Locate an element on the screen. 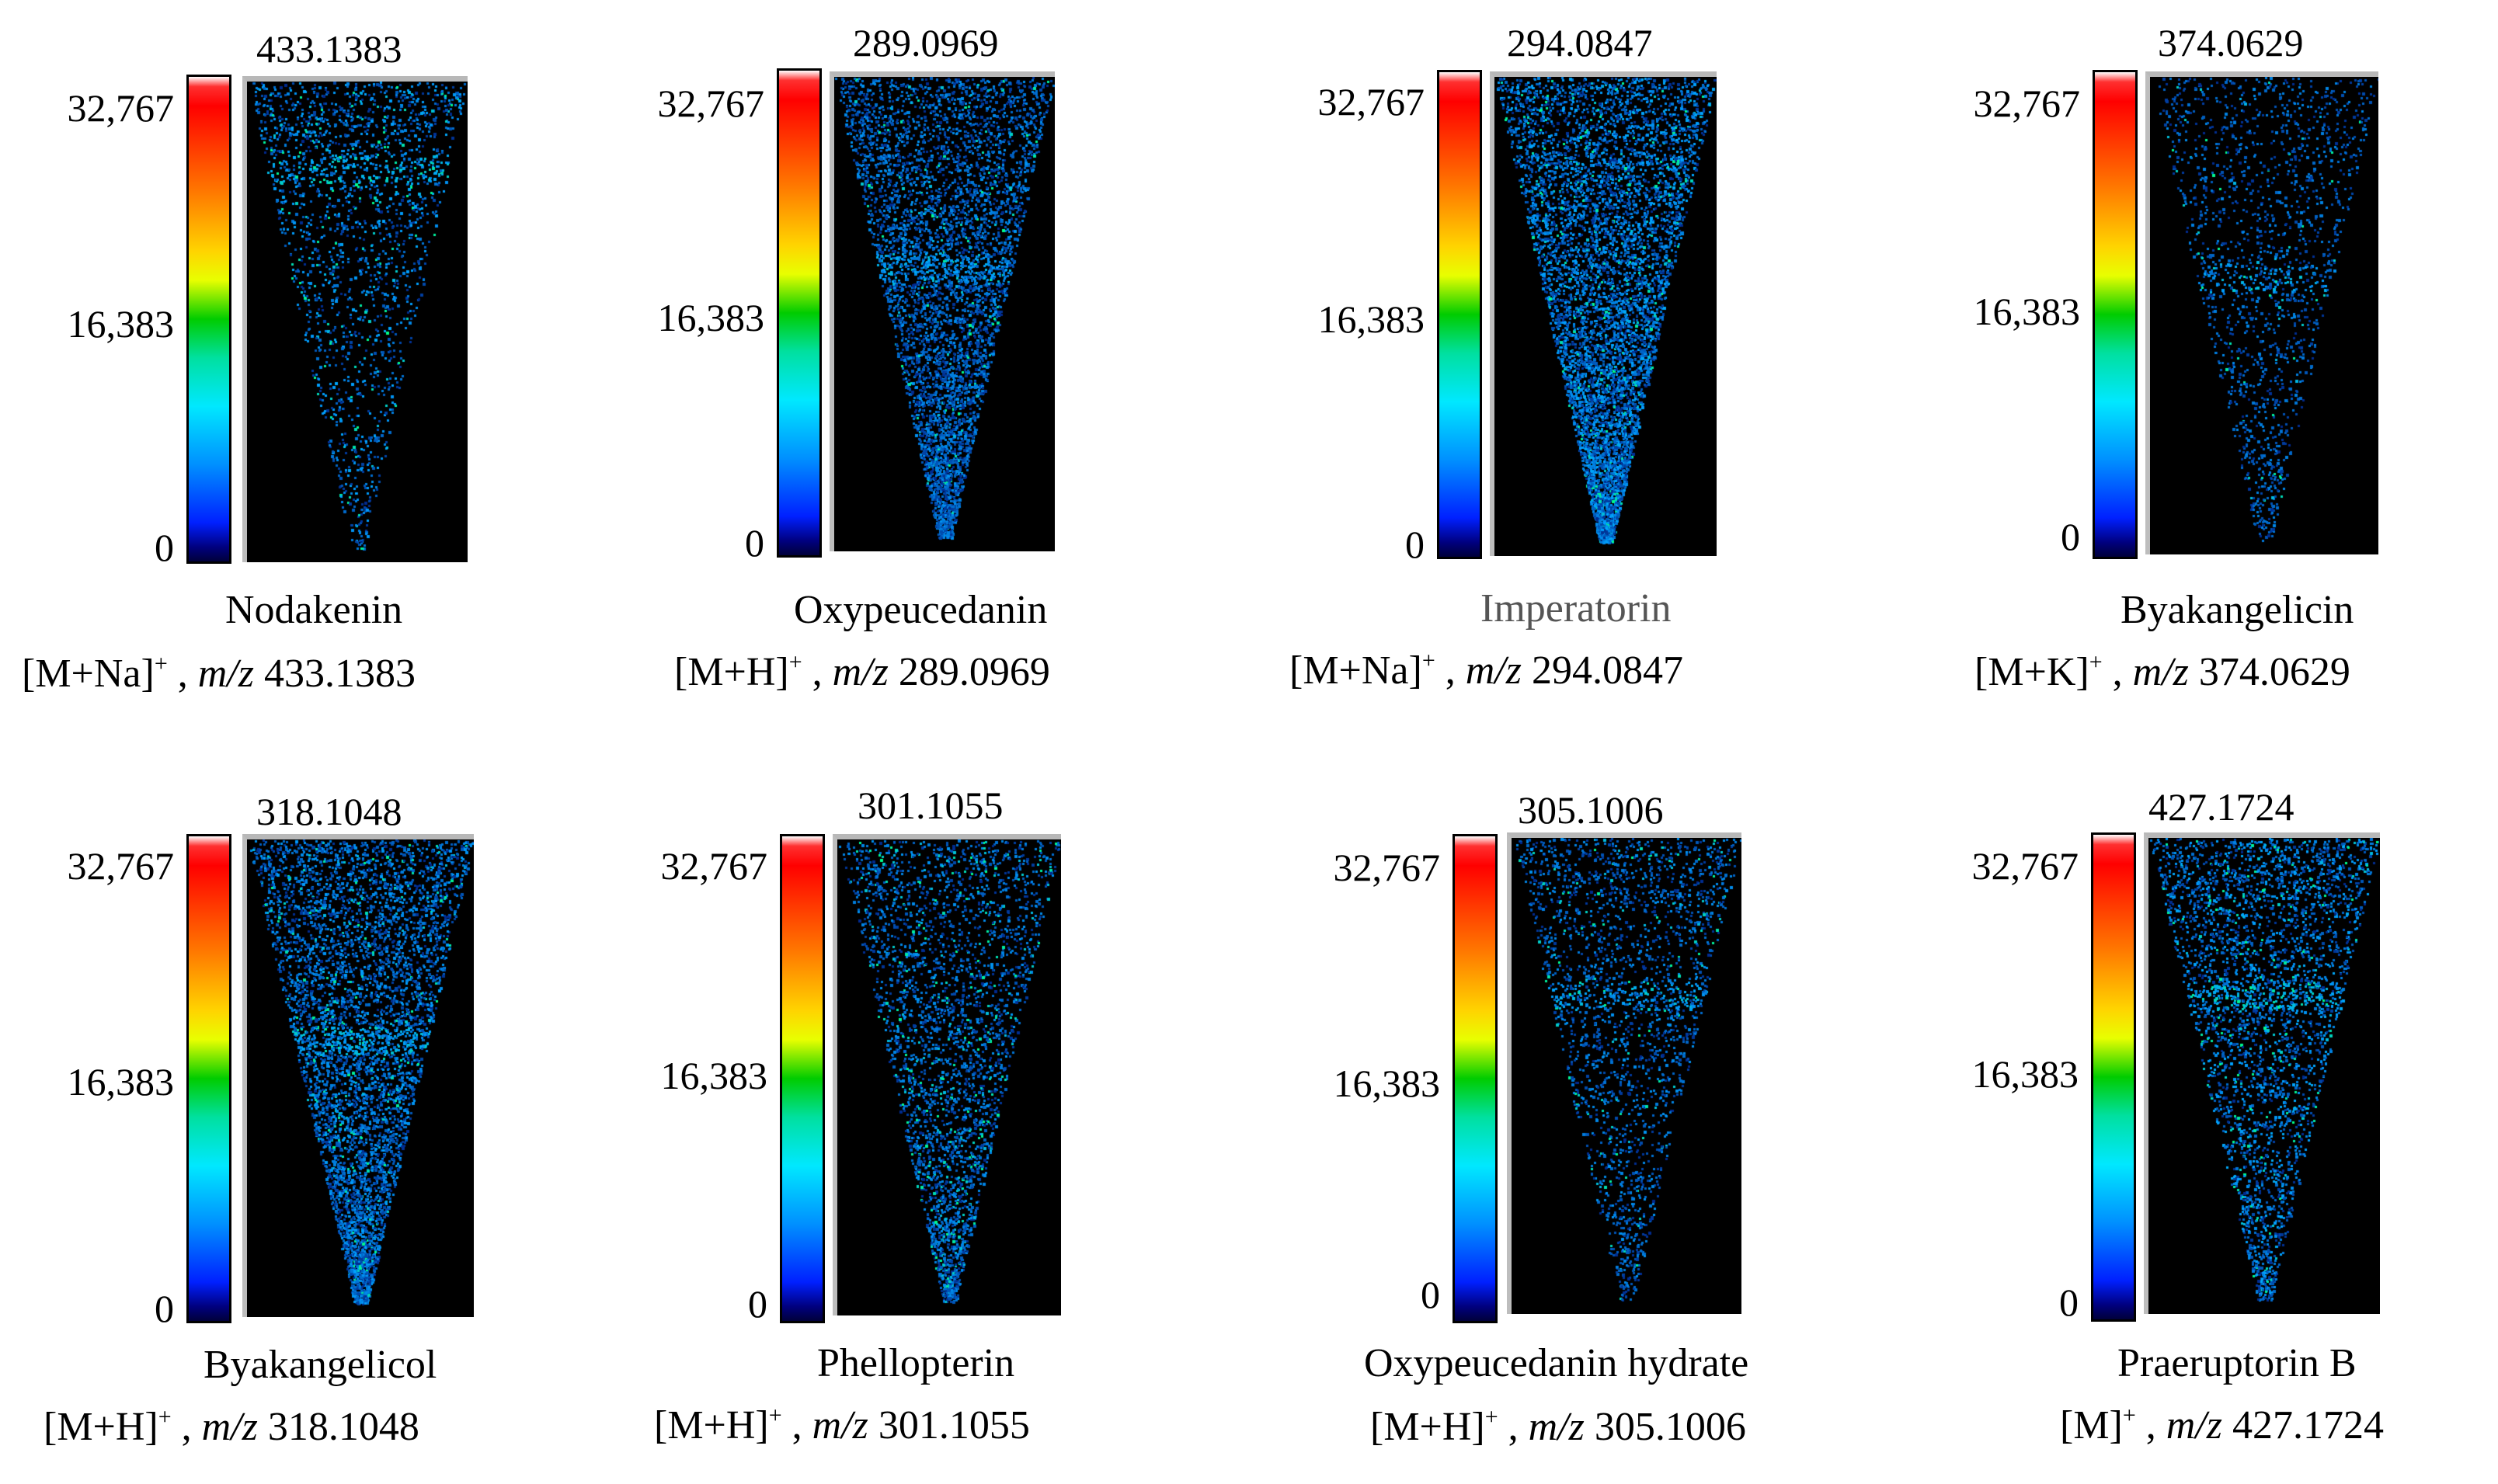  mz-value: 427.1724 is located at coordinates (2308, 1425).